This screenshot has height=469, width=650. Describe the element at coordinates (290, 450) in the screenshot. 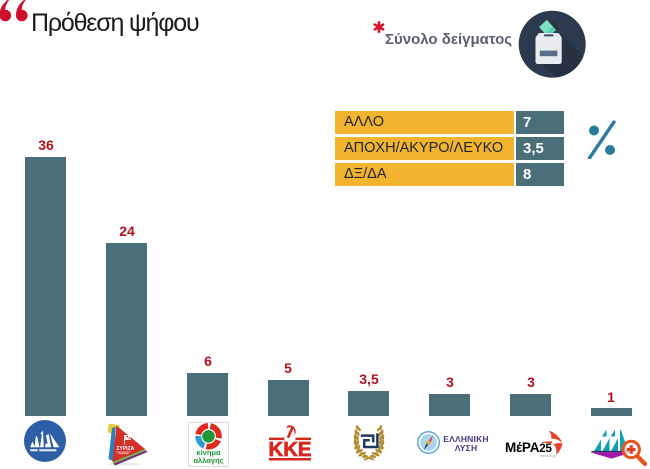

I see `svg-text: ΚΚΕ` at that location.